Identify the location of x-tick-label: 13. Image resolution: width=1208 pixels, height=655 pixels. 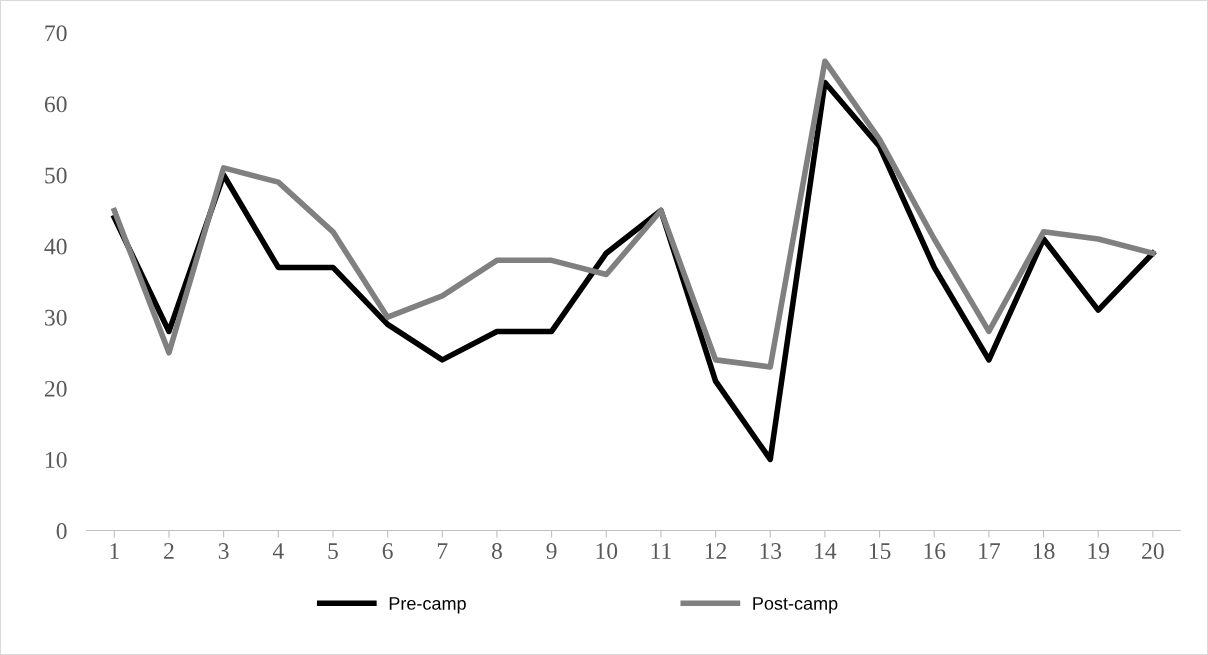
(771, 551).